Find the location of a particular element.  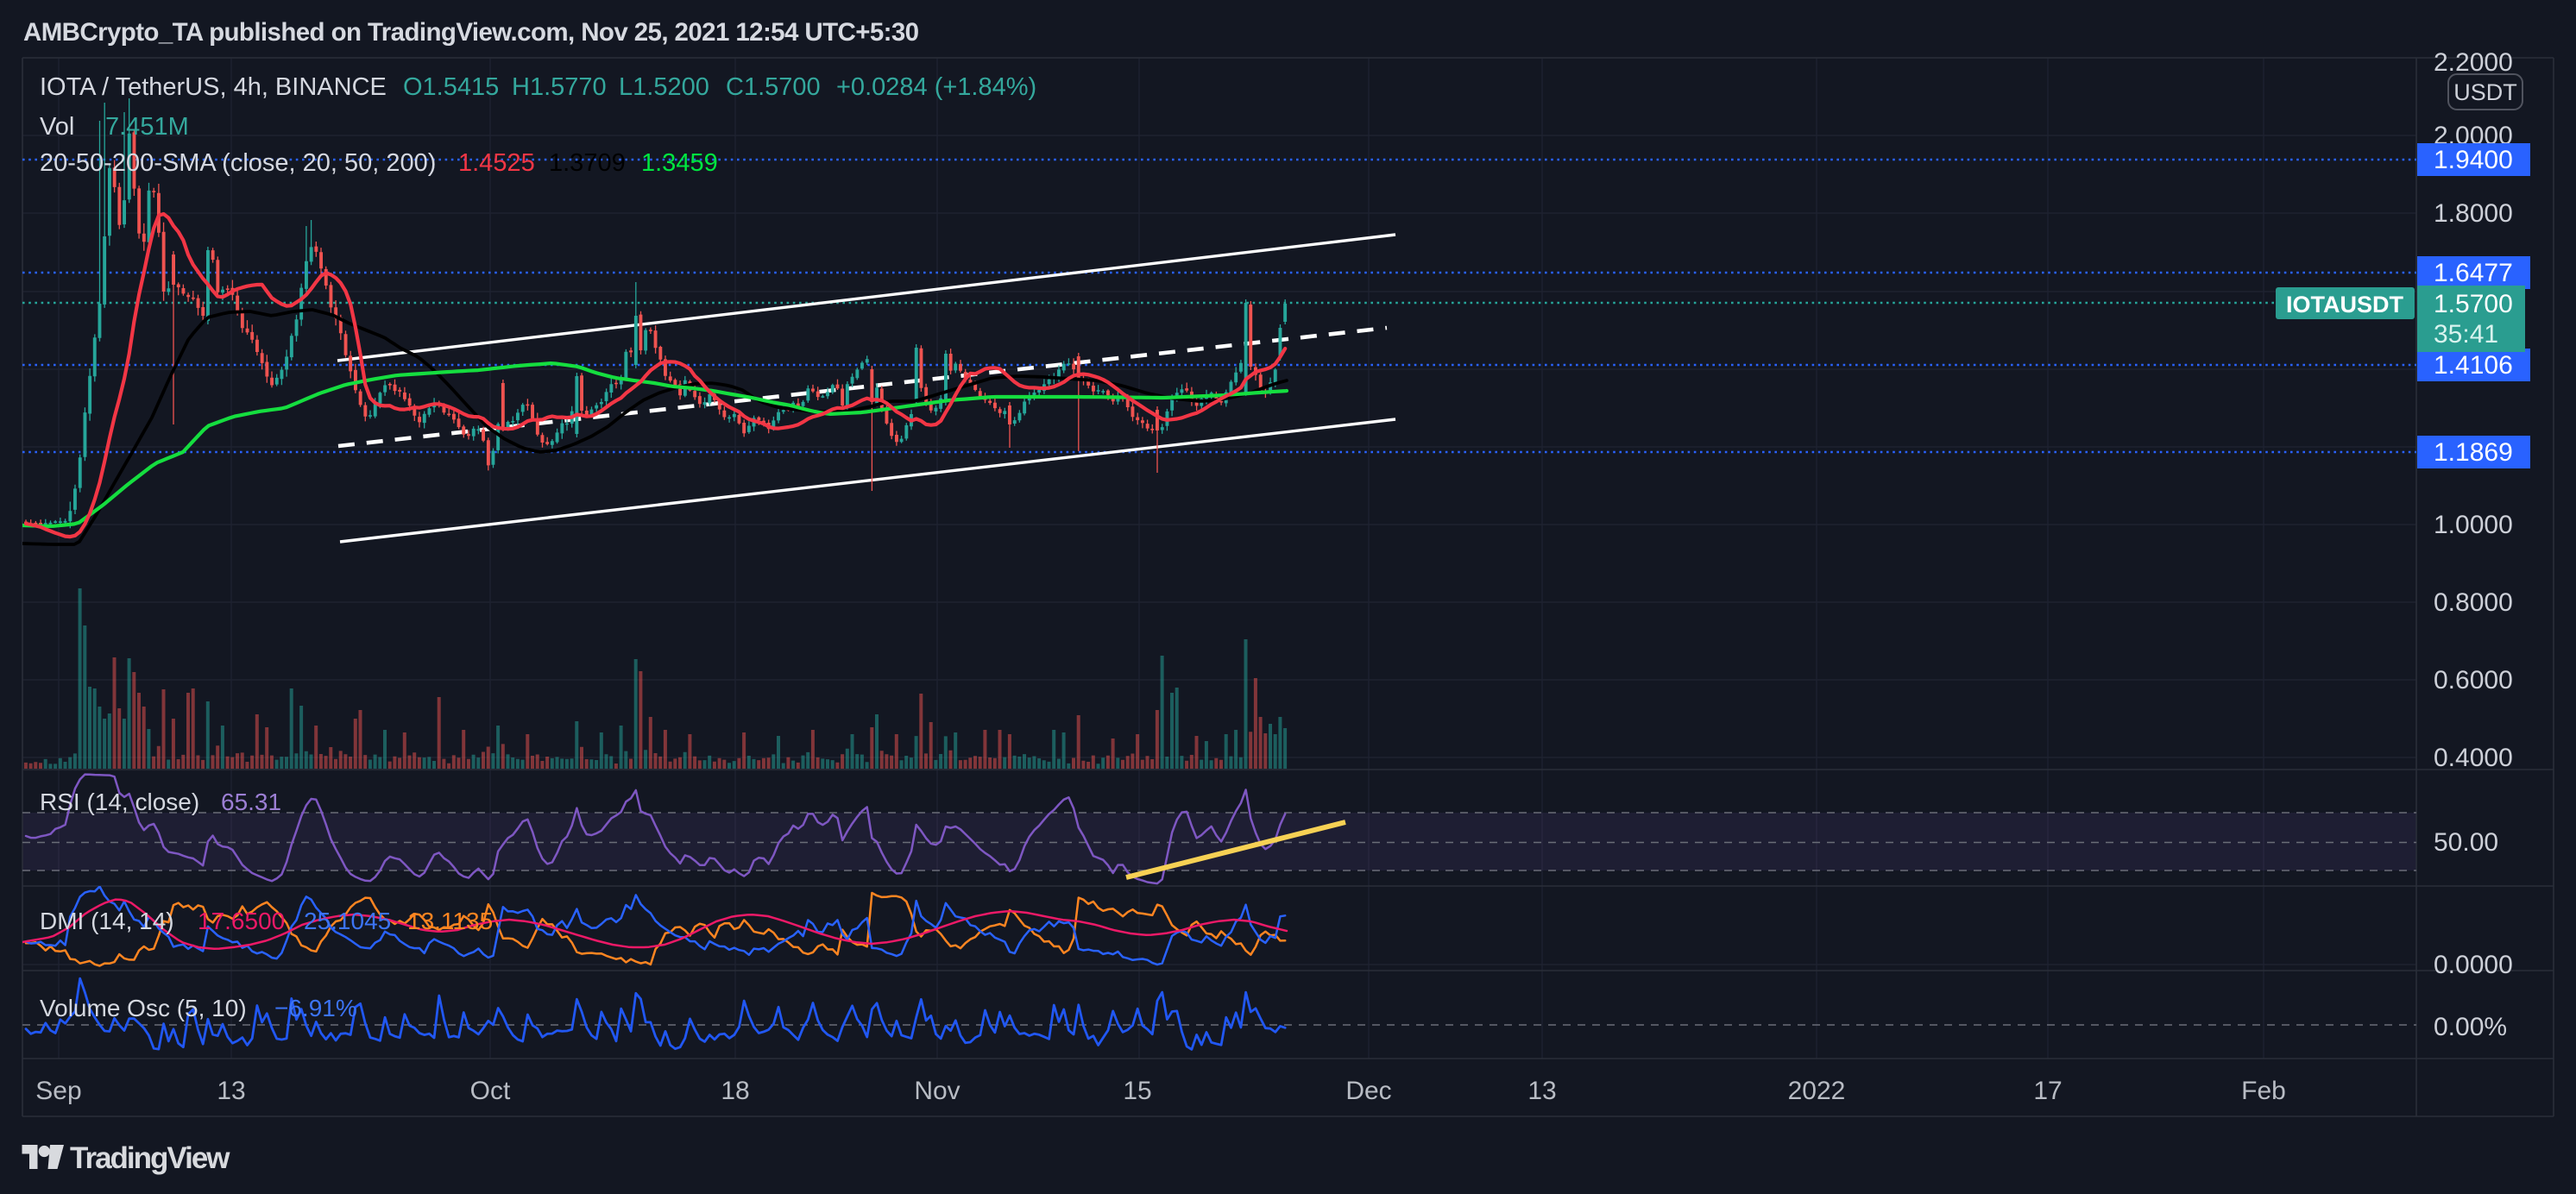

svg-text: Sep is located at coordinates (58, 1091).